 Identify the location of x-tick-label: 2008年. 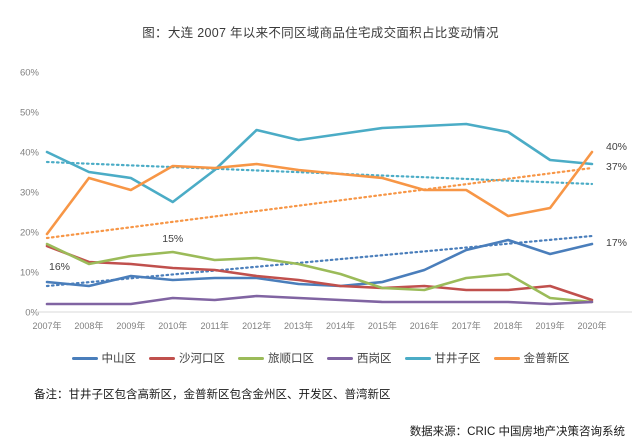
(88, 325).